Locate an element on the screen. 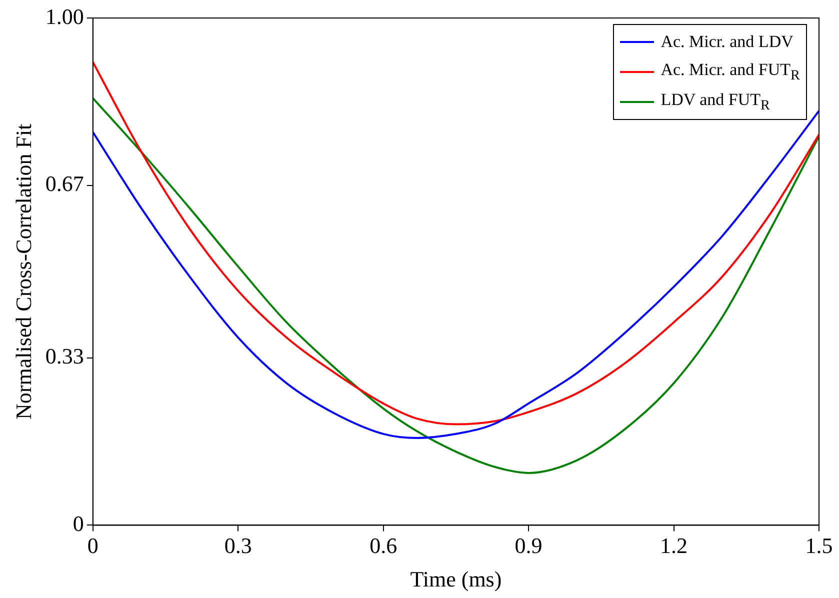 The height and width of the screenshot is (598, 839). legend-label: Ac. Micr. and FUT$_{R}$ is located at coordinates (730, 72).